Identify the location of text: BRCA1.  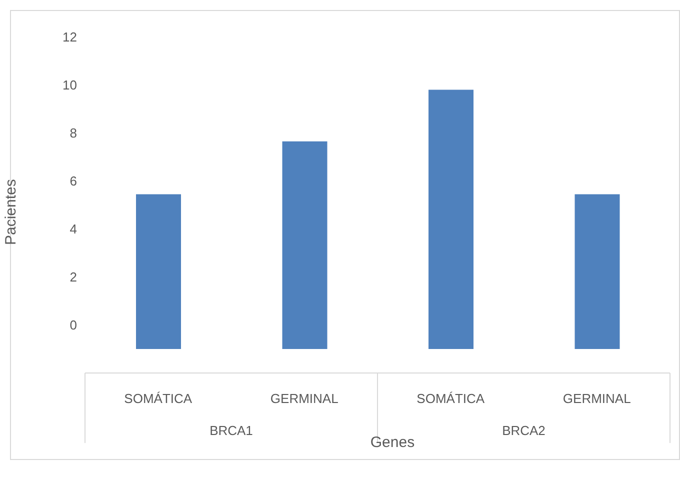
(231, 430).